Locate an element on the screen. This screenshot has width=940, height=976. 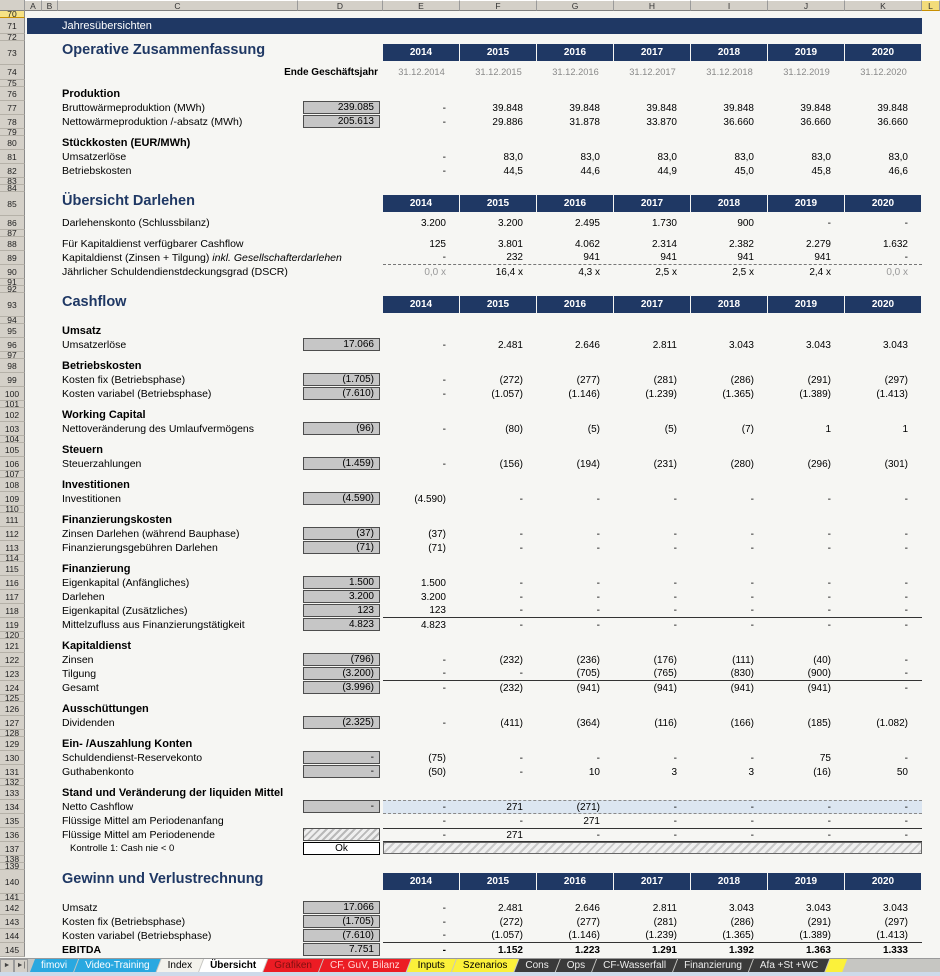
row-header-80: 80 is located at coordinates (12, 143).